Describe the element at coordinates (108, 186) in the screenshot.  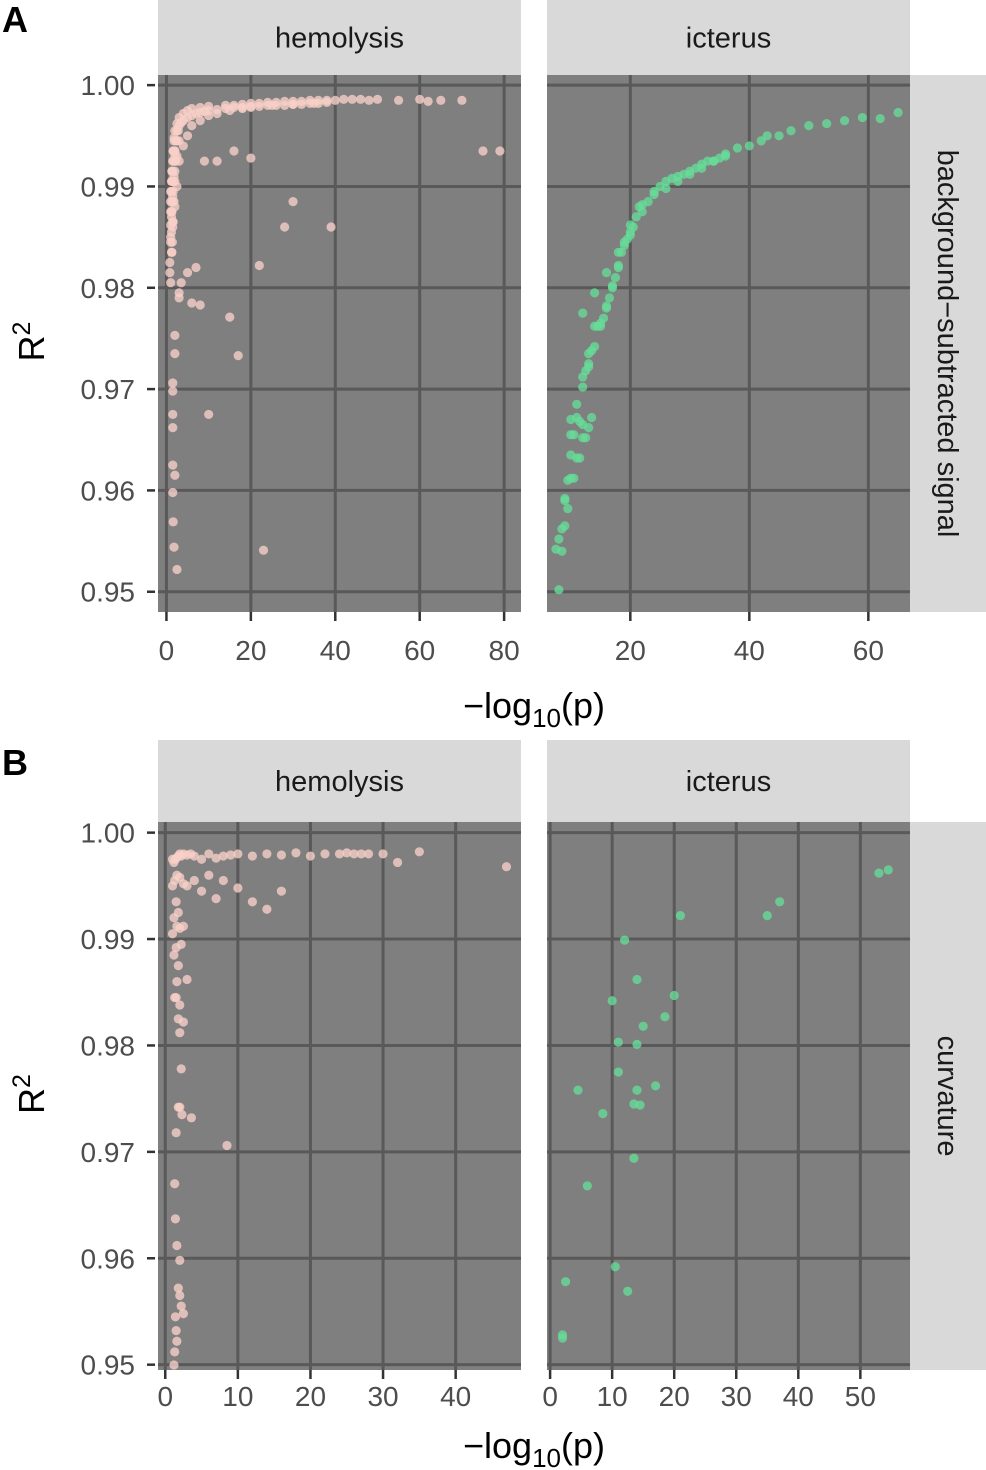
I see `y-tick-label: 0.99` at that location.